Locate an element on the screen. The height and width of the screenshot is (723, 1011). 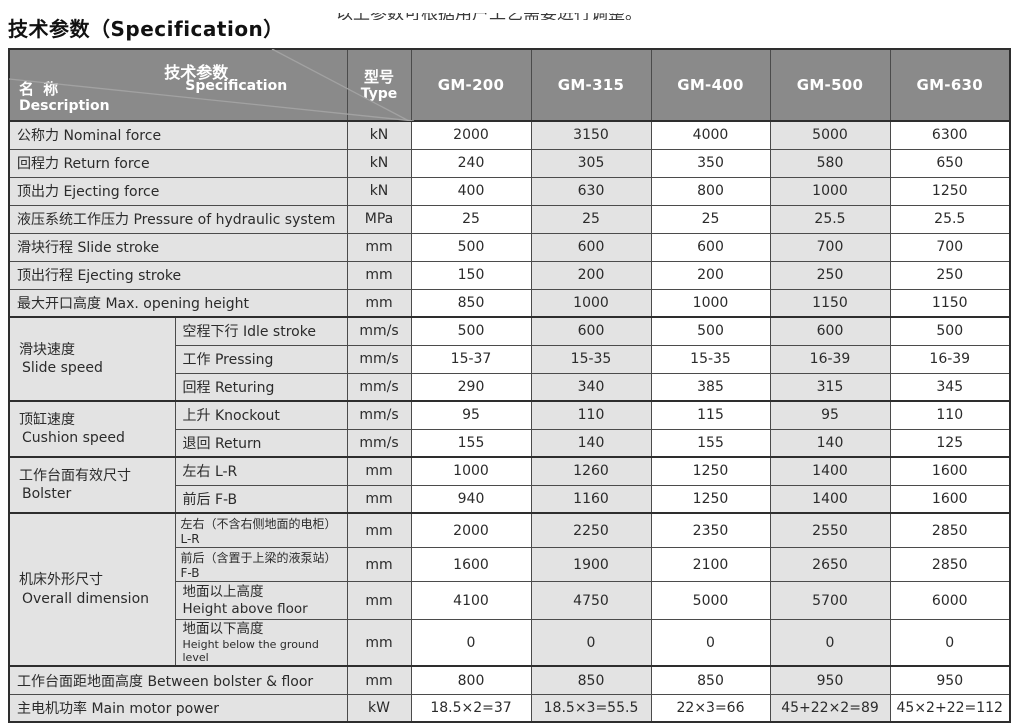
table-row: 工作 Pressing mm/s 15-37 15-35 15-35 16-39 16-39 is located at coordinates (510, 359).